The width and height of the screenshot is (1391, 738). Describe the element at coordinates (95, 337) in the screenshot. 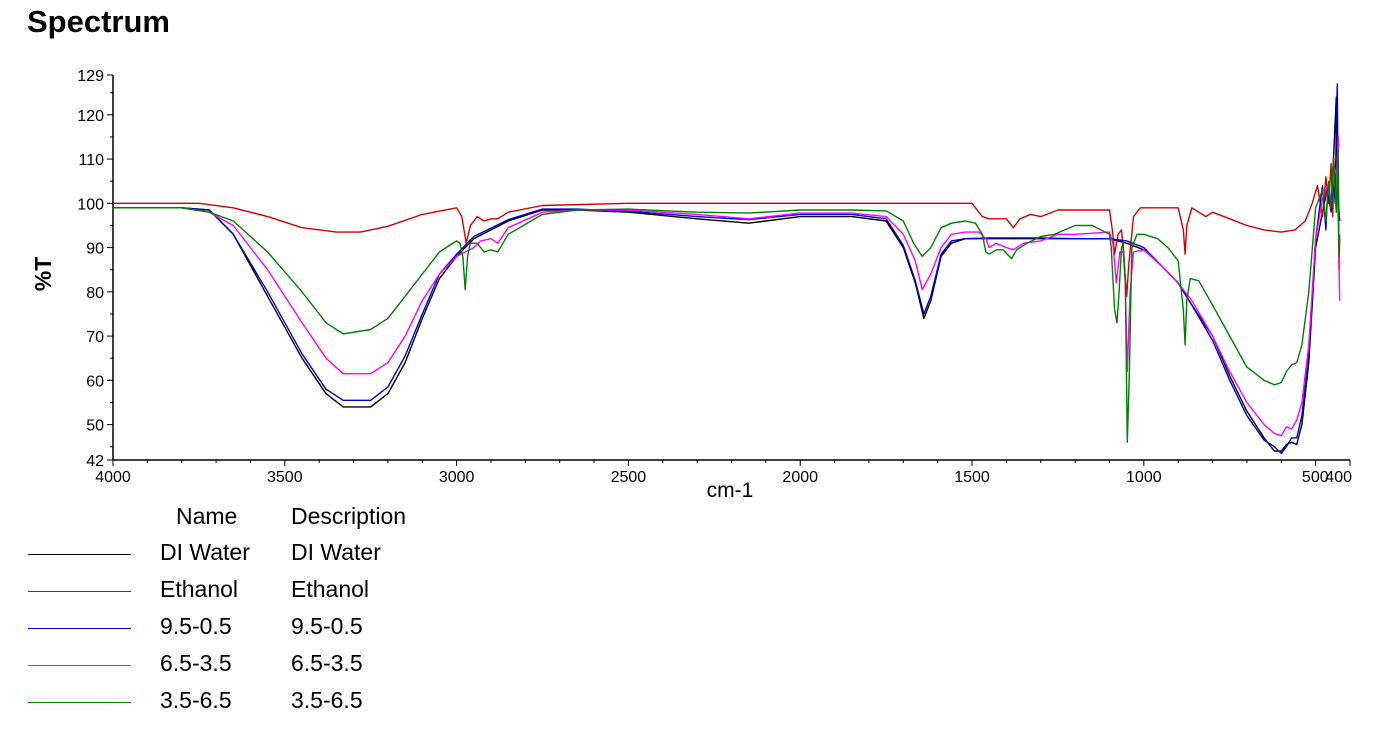

I see `y-tick-label: 70` at that location.